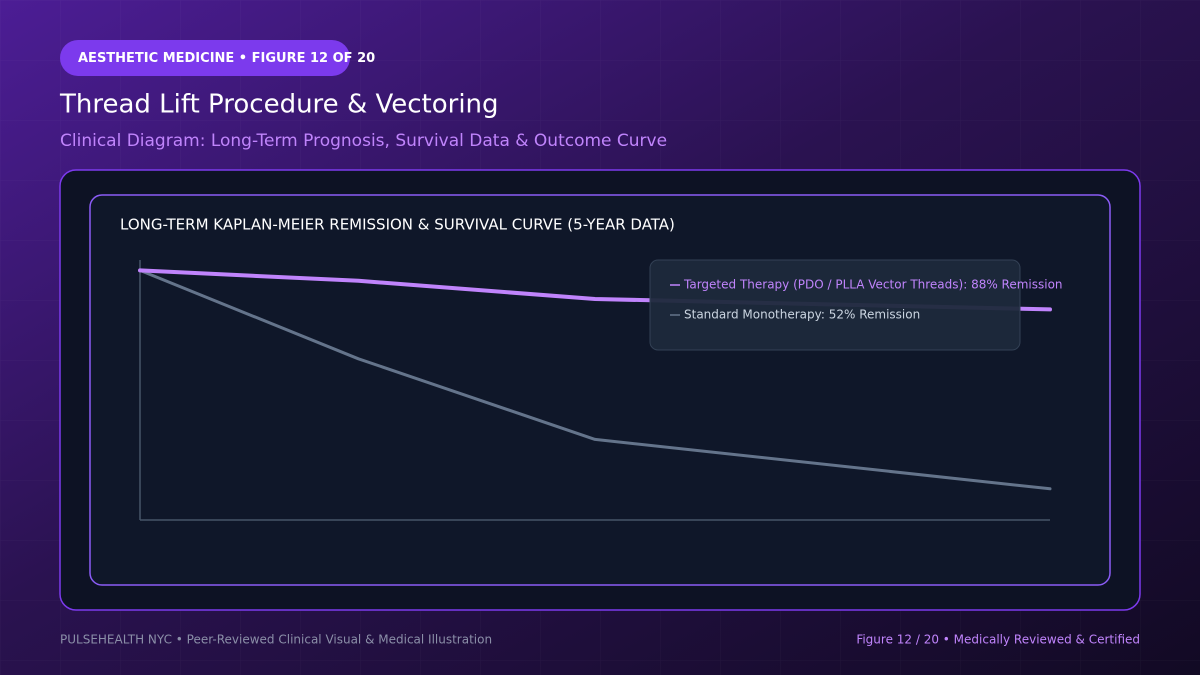  What do you see at coordinates (802, 315) in the screenshot?
I see `legend-label: Standard Monotherapy: 52% Remission` at bounding box center [802, 315].